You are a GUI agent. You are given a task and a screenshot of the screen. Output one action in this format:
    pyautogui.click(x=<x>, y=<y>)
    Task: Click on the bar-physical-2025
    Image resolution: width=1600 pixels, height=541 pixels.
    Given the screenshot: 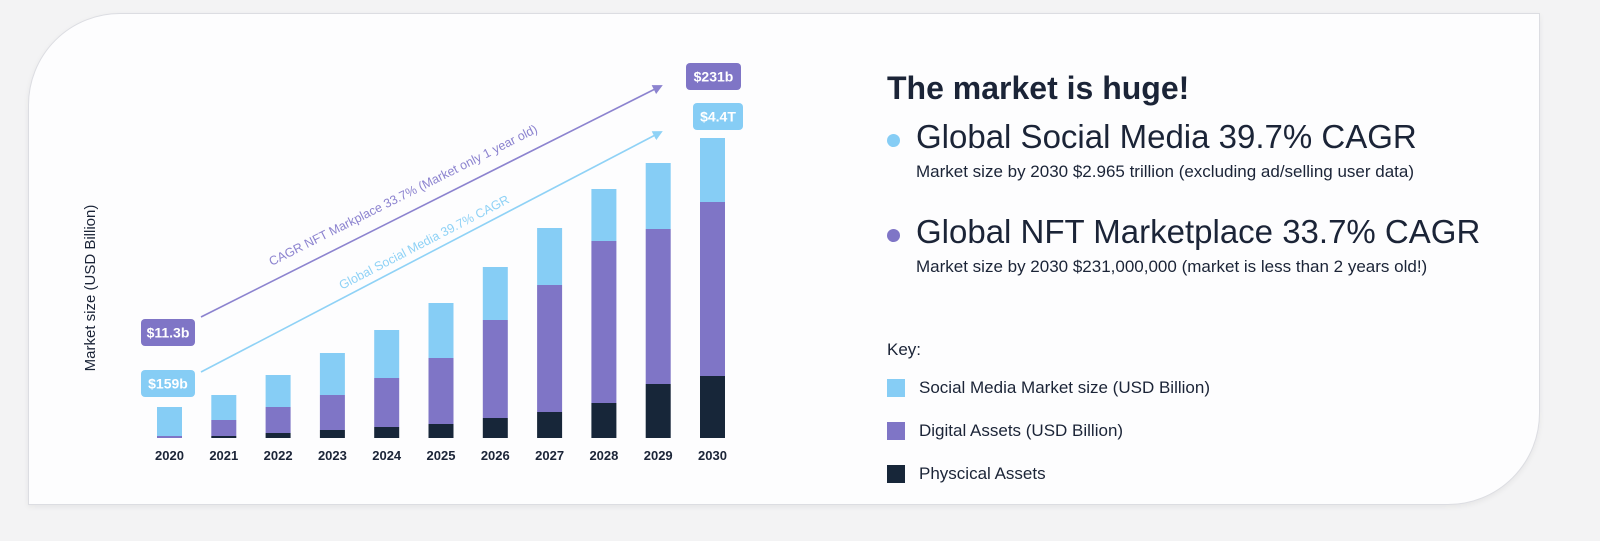 What is the action you would take?
    pyautogui.click(x=441, y=431)
    